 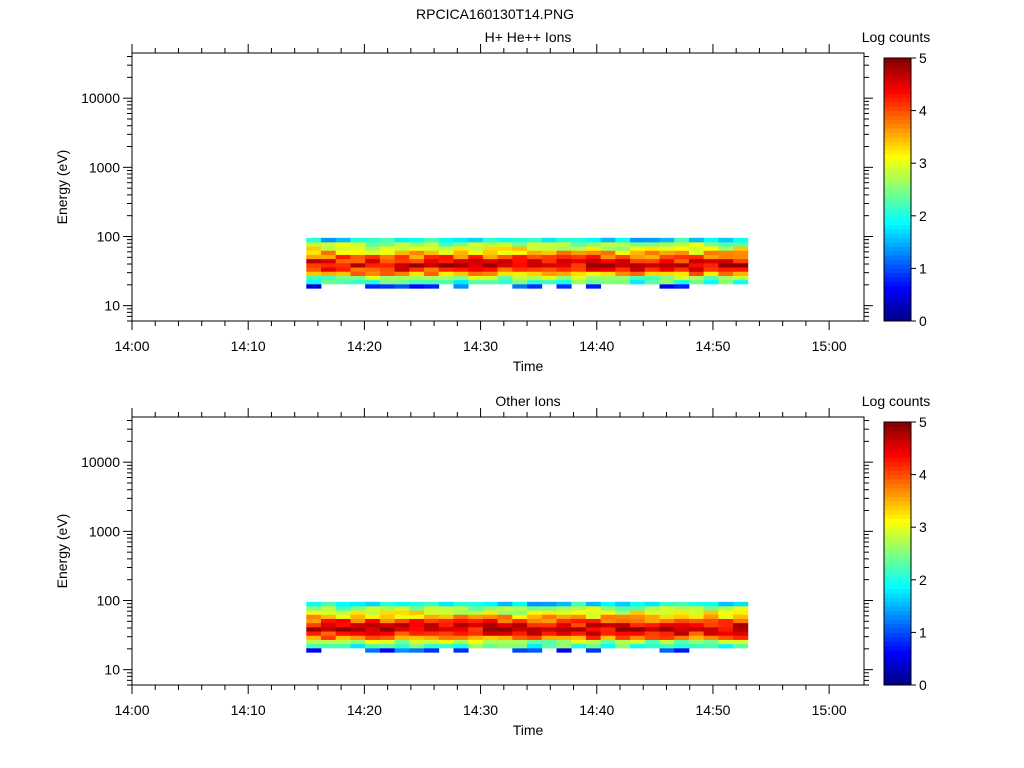 What do you see at coordinates (495, 14) in the screenshot?
I see `figure-title: RPCICA160130T14.PNG` at bounding box center [495, 14].